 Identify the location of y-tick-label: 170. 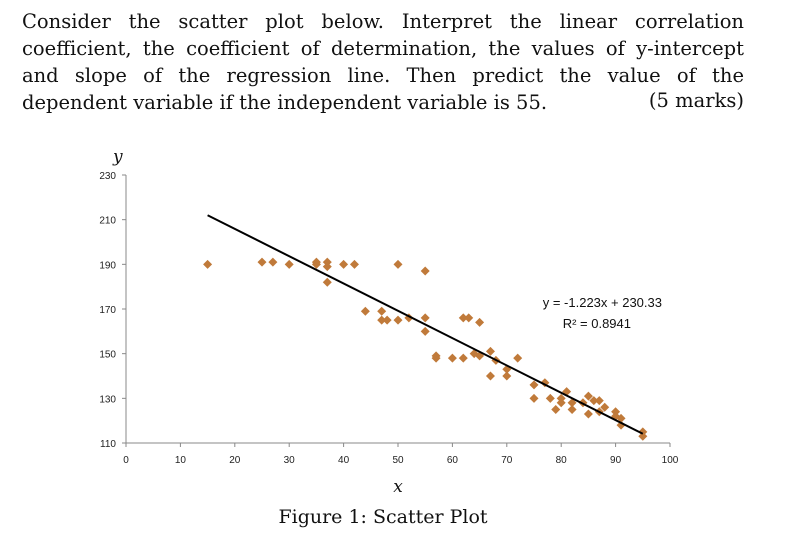
(107, 310).